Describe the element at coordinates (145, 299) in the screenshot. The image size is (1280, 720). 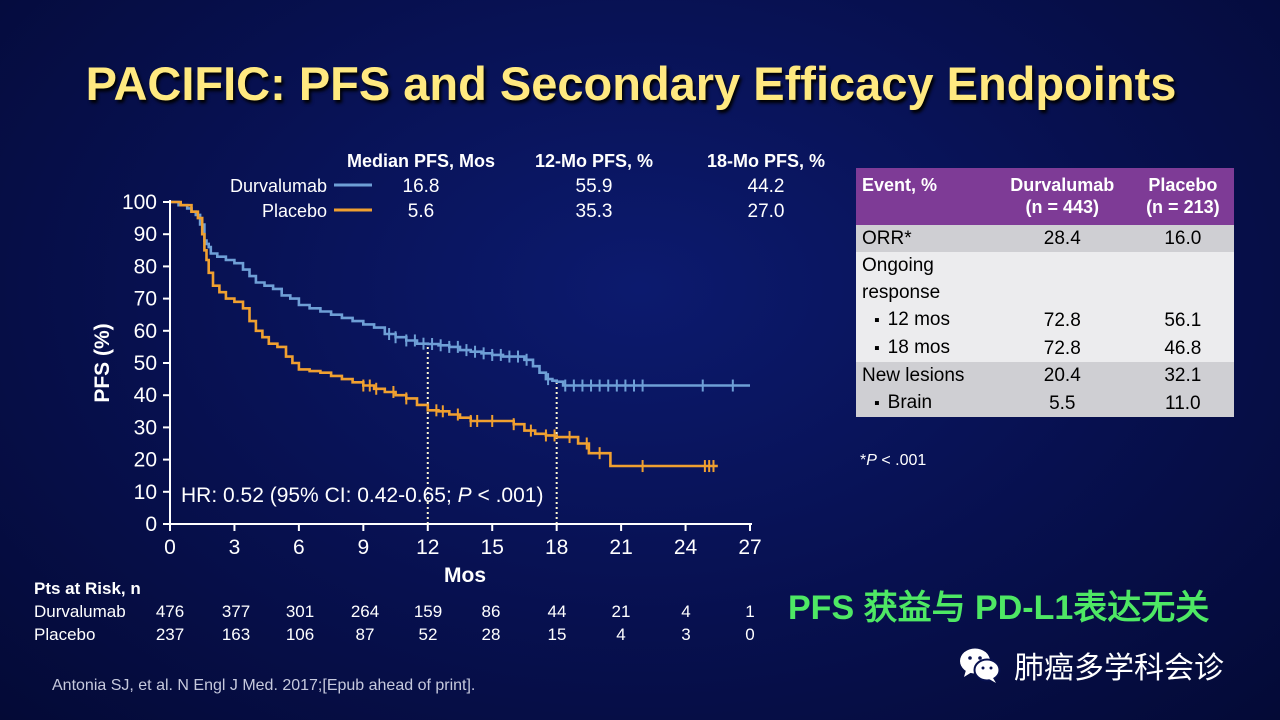
I see `y-tick-label: 70` at that location.